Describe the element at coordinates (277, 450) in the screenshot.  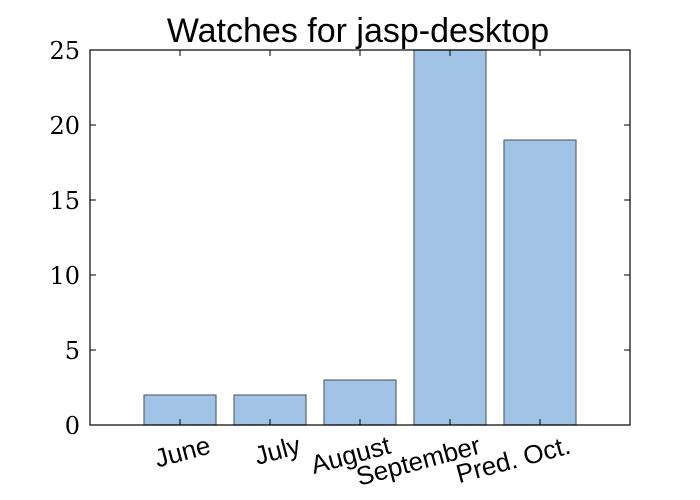
I see `x-tick-label-1: July` at that location.